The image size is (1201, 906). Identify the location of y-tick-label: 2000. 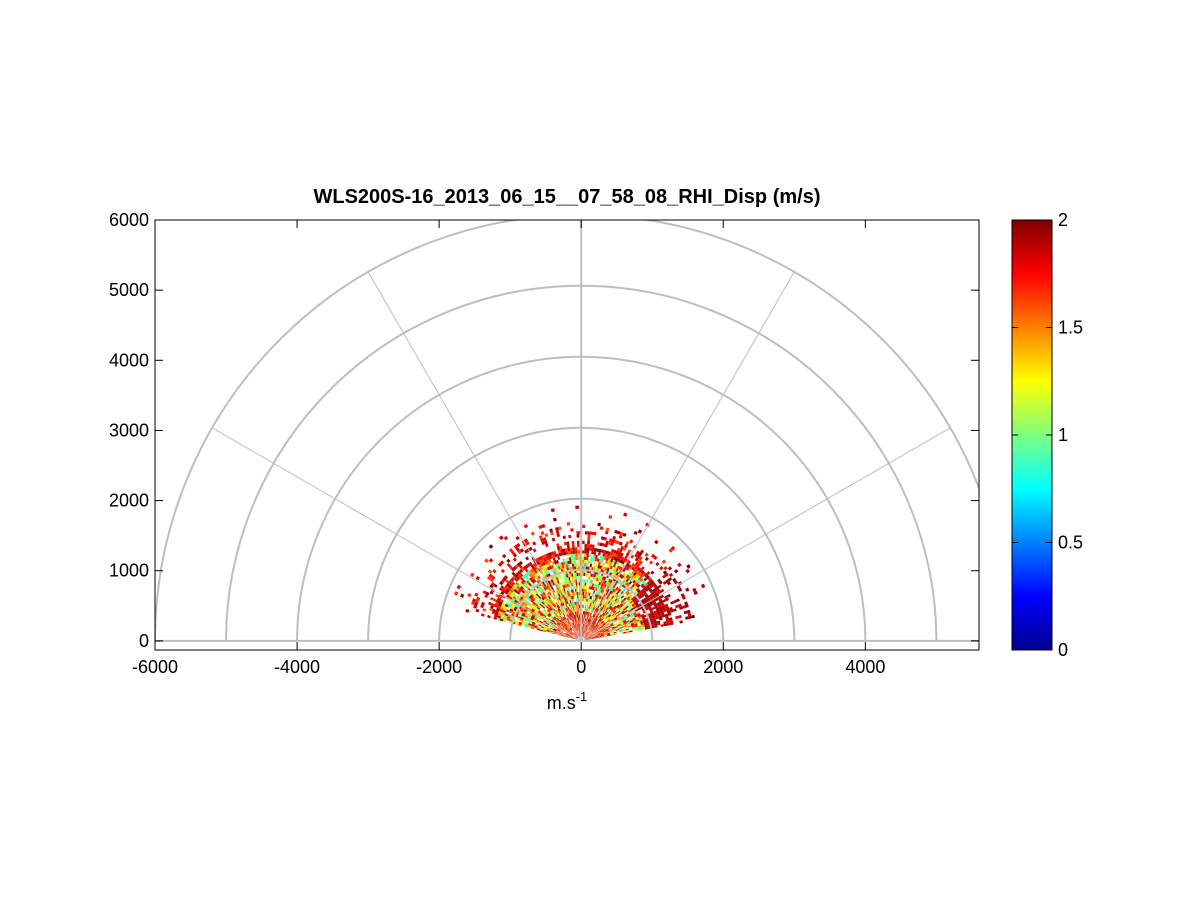
(129, 501).